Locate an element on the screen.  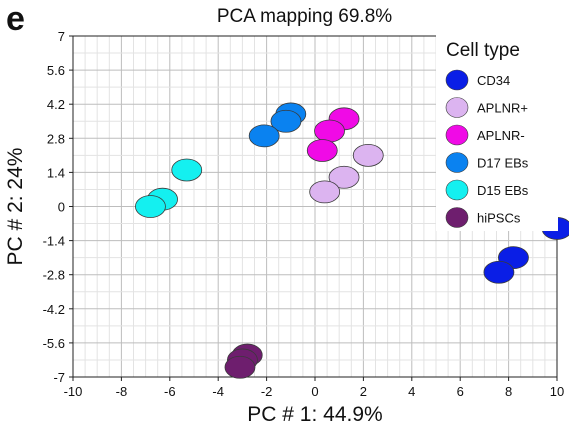
y-axis-title: PC # 2: 24% is located at coordinates (15, 207).